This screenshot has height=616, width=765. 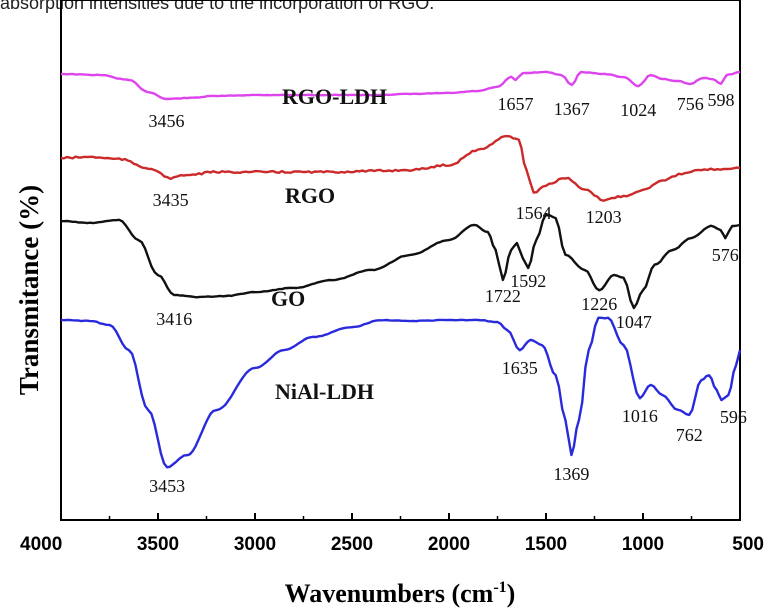 I want to click on series-line-go, so click(x=400, y=261).